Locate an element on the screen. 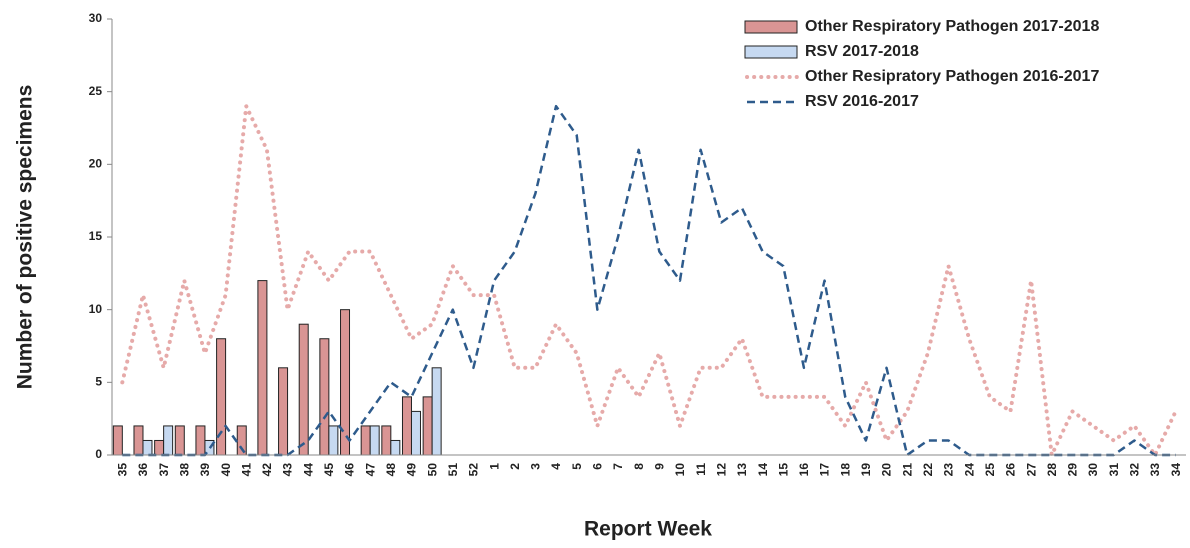 This screenshot has width=1190, height=548. y-tick-label: 15 is located at coordinates (96, 236).